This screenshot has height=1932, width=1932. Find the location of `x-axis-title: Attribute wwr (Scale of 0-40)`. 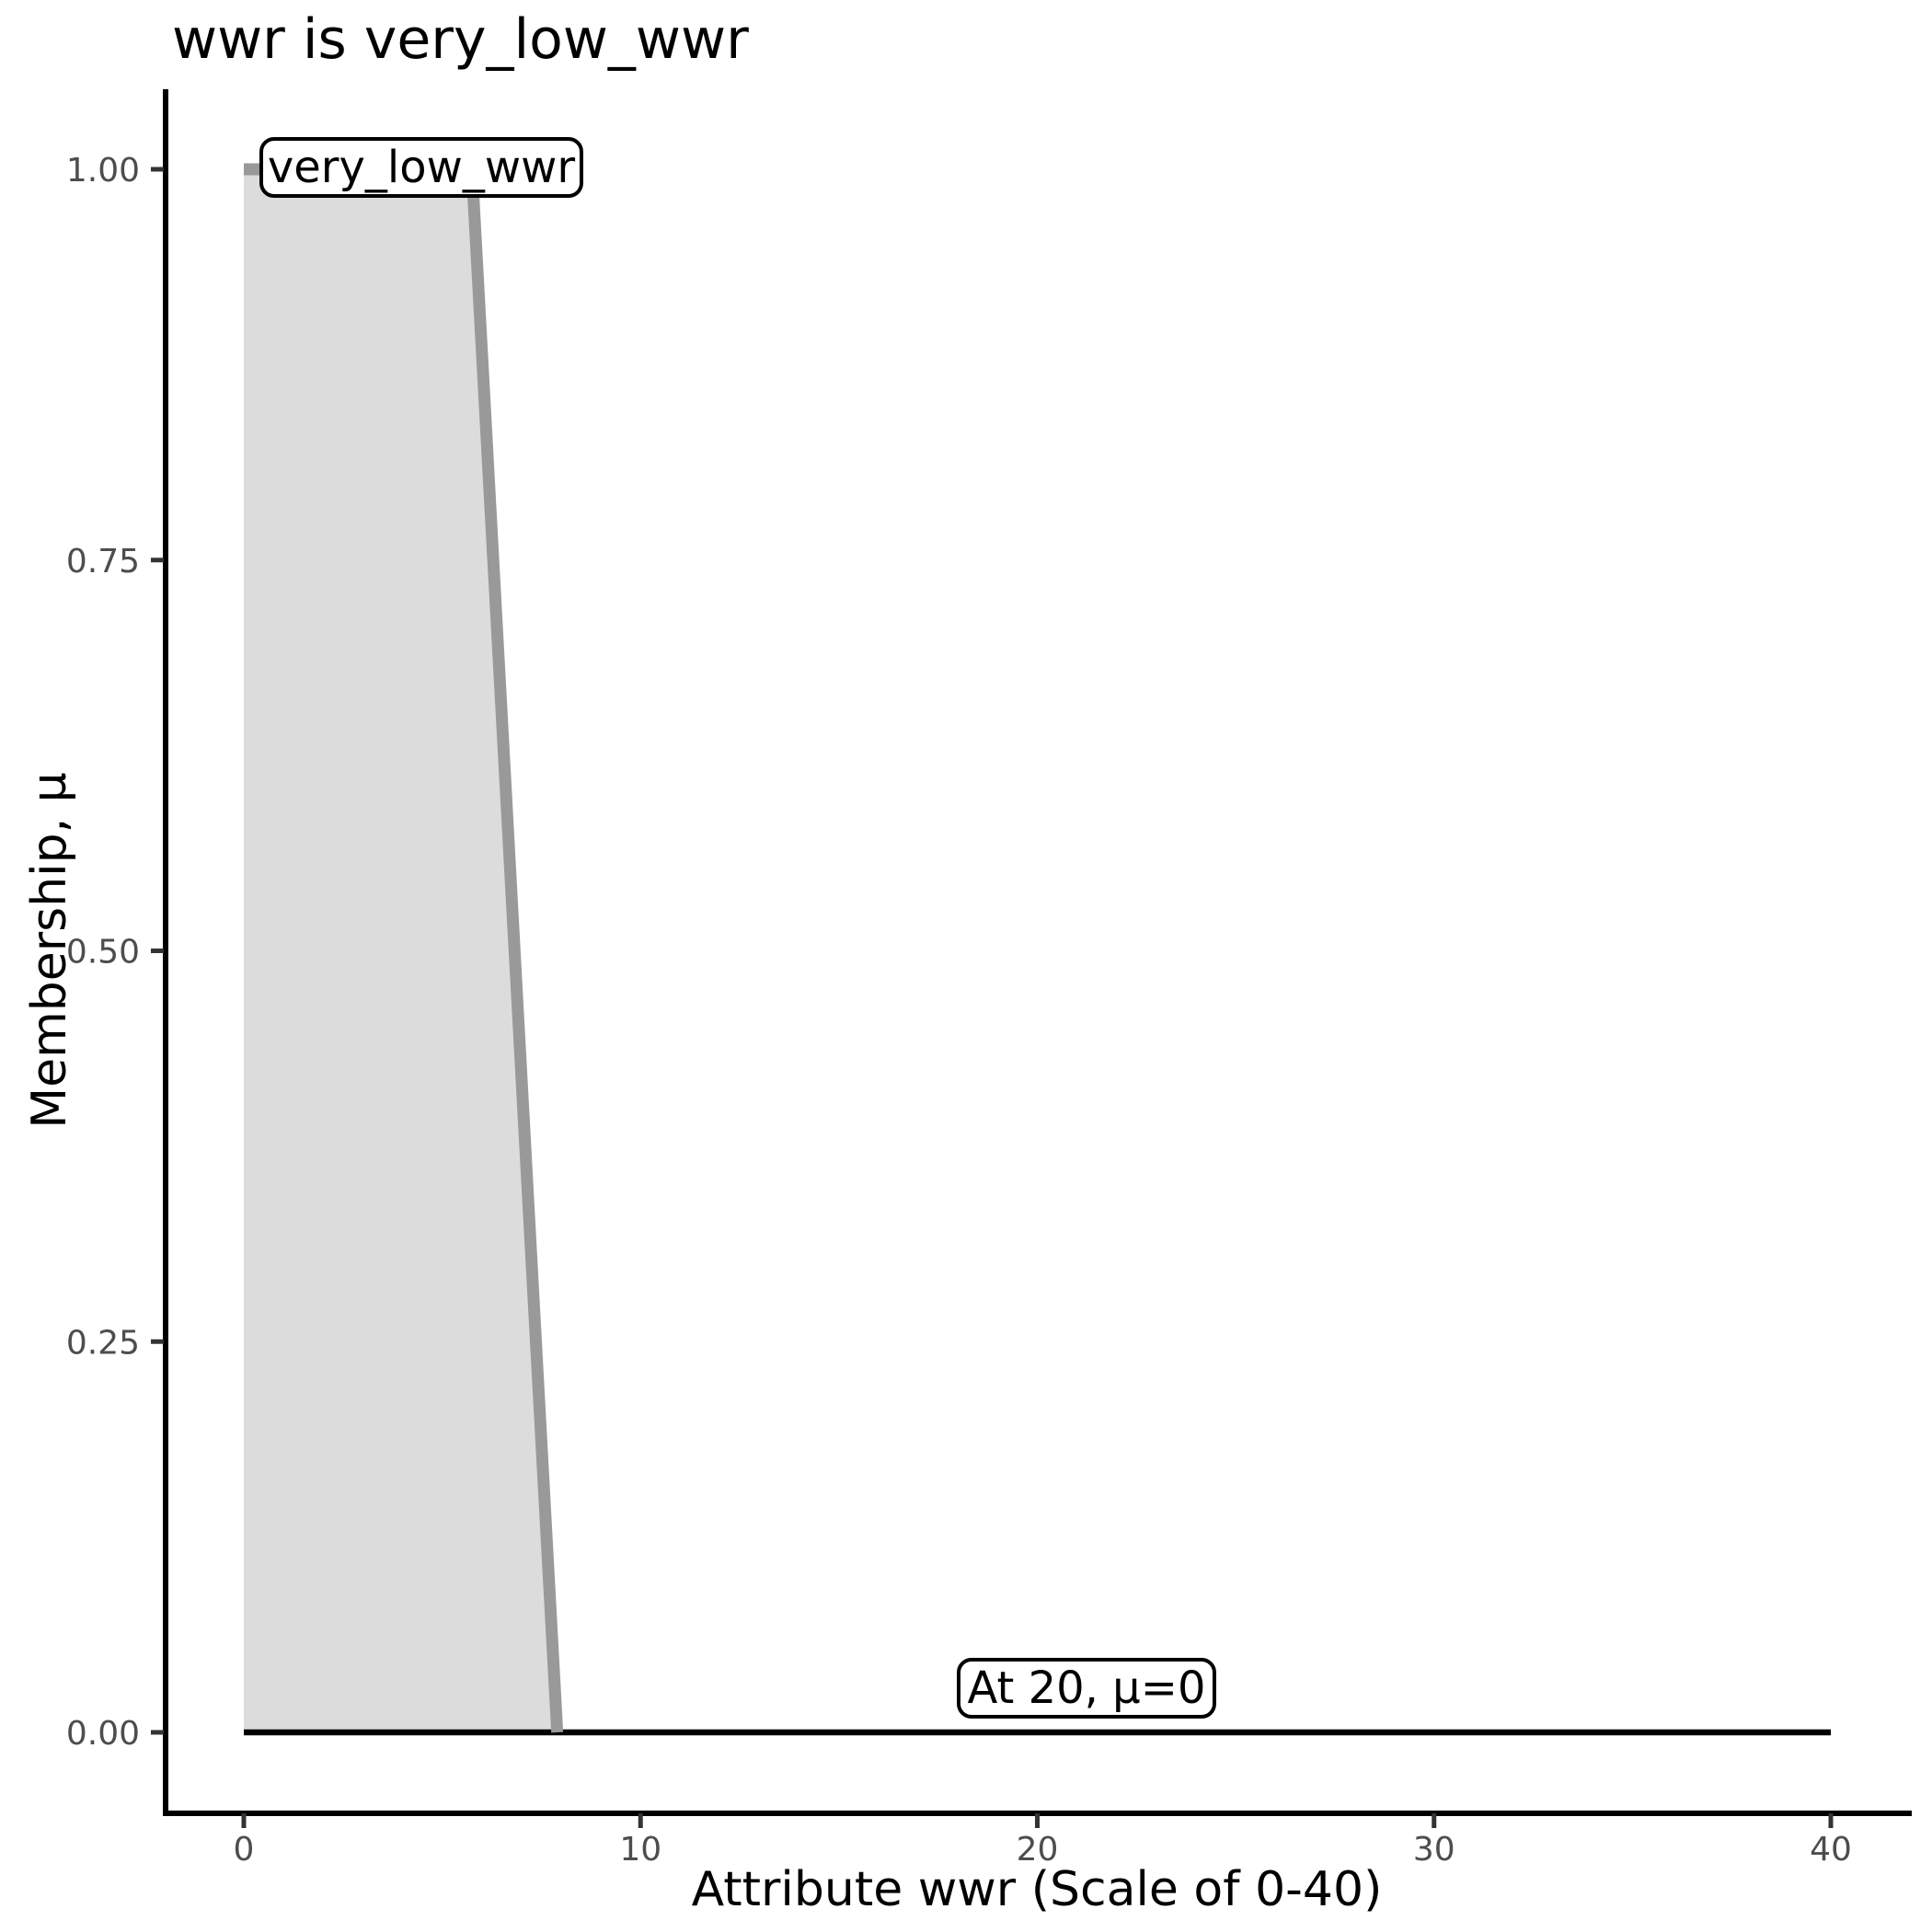

x-axis-title: Attribute wwr (Scale of 0-40) is located at coordinates (1037, 1890).